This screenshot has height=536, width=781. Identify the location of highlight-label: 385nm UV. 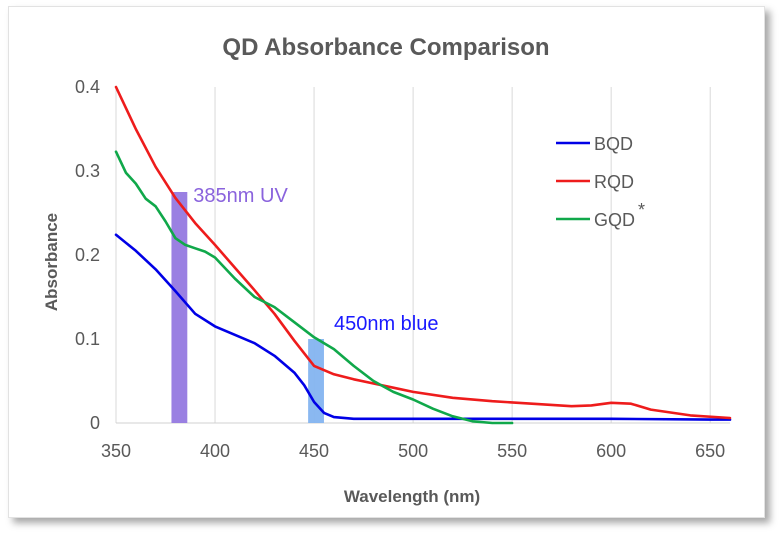
(240, 196).